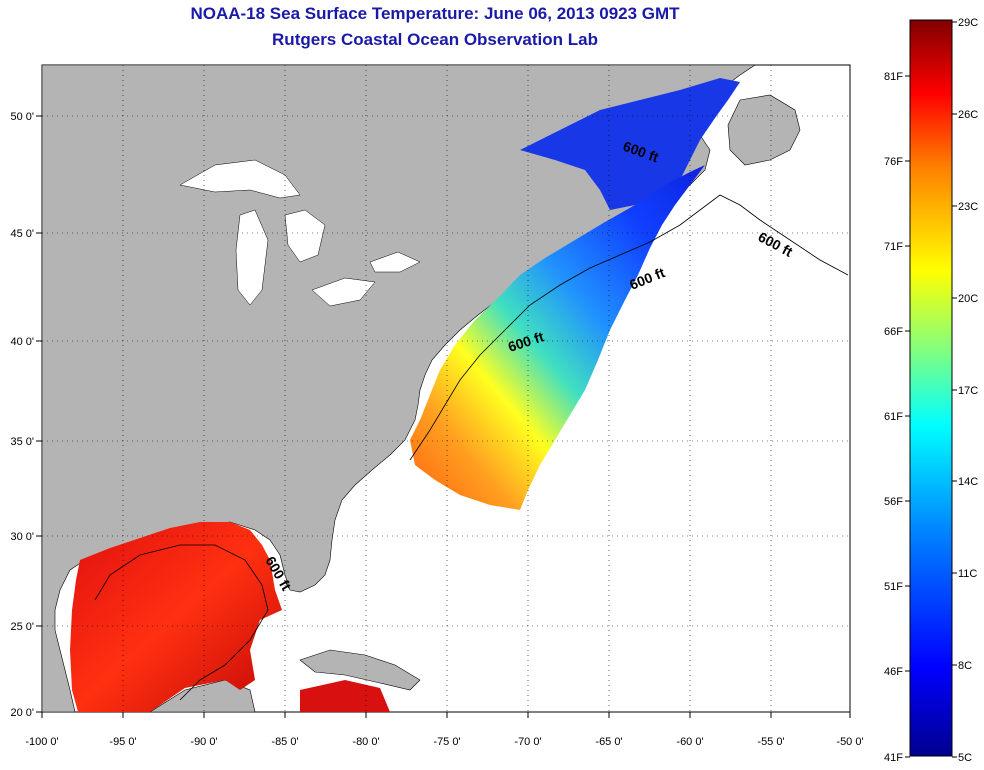 The width and height of the screenshot is (984, 770). I want to click on colorbar-label-f: 61F, so click(893, 417).